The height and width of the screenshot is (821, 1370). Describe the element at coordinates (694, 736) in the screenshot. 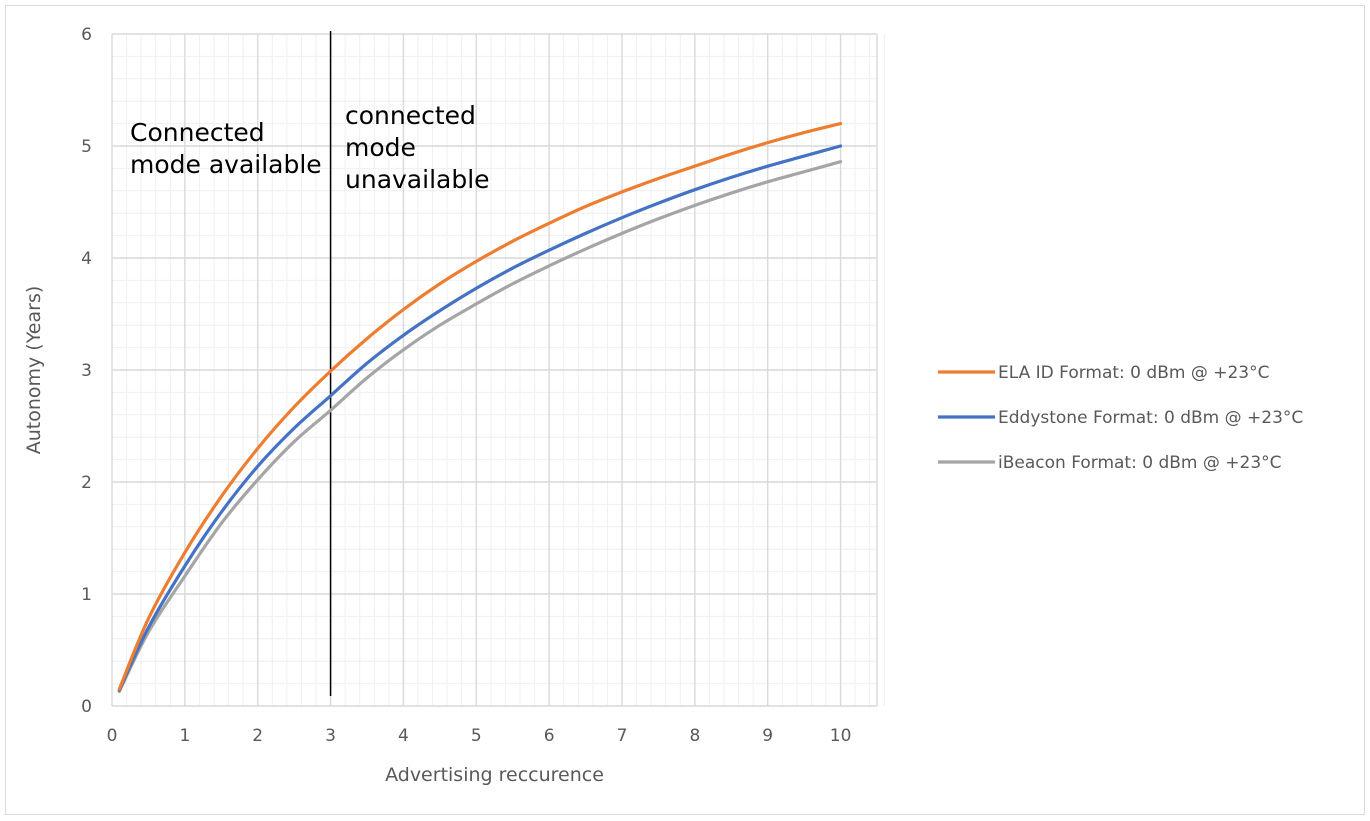

I see `x-tick-label: 8` at that location.